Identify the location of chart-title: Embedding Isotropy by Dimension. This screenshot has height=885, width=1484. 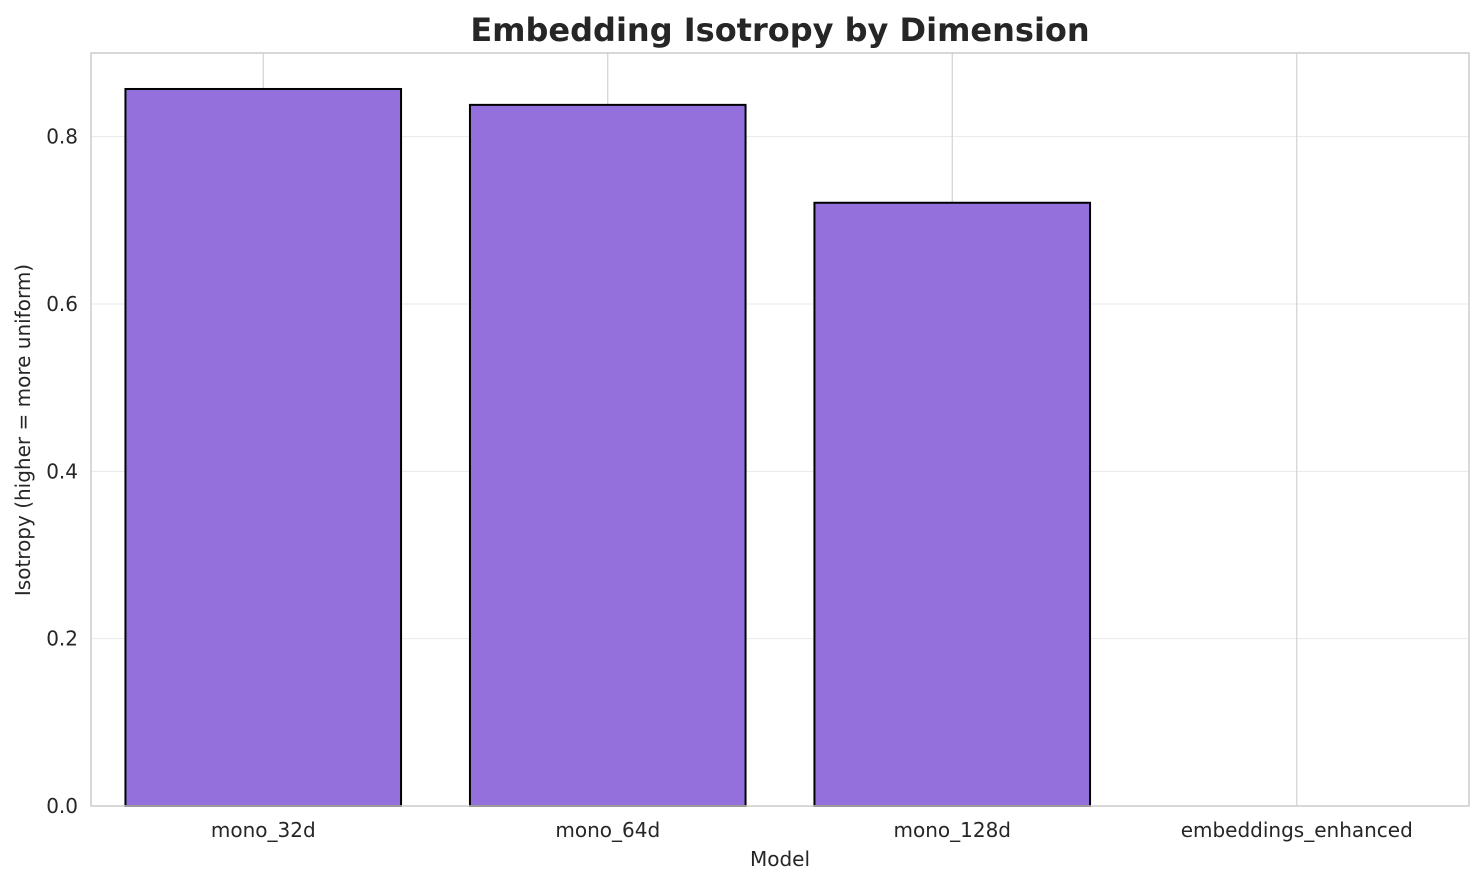
(779, 30).